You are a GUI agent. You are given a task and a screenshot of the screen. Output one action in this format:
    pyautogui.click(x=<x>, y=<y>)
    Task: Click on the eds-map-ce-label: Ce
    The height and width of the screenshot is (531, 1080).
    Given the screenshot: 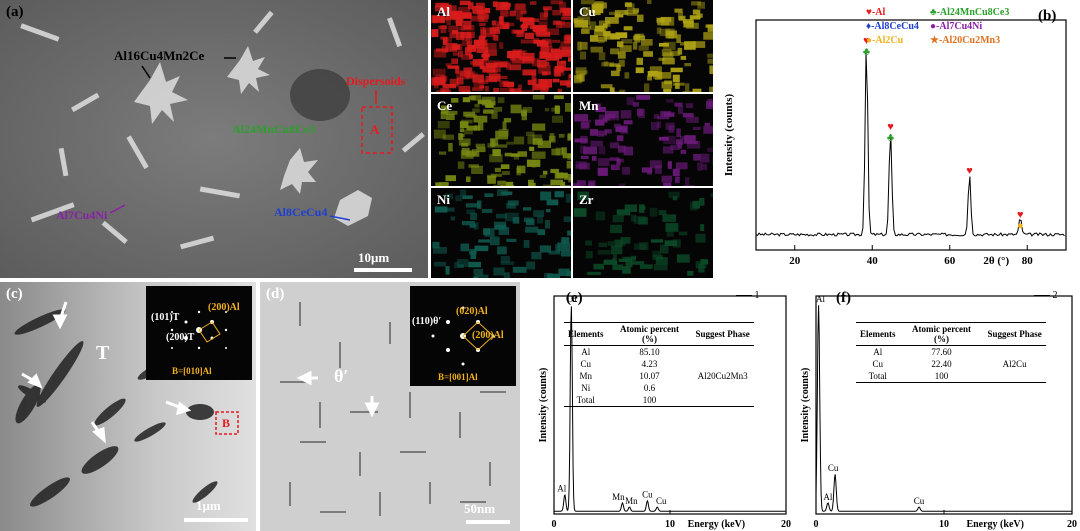 What is the action you would take?
    pyautogui.click(x=445, y=105)
    